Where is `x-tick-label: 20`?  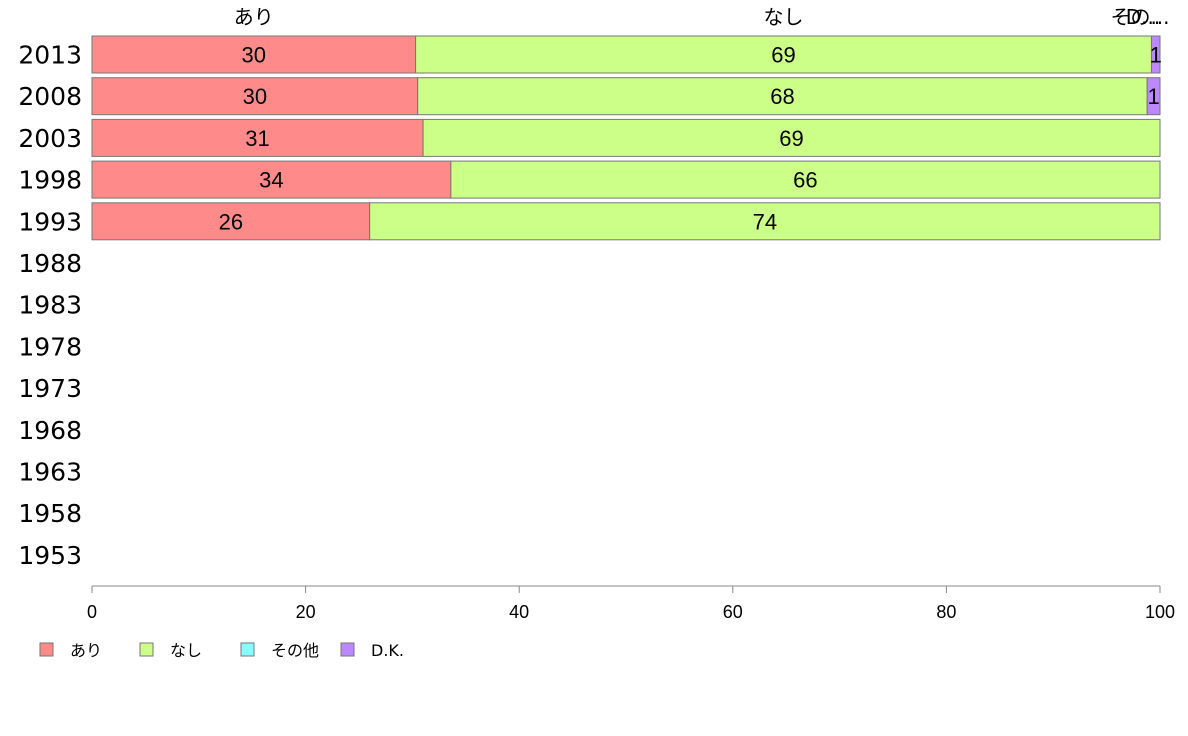
x-tick-label: 20 is located at coordinates (306, 612).